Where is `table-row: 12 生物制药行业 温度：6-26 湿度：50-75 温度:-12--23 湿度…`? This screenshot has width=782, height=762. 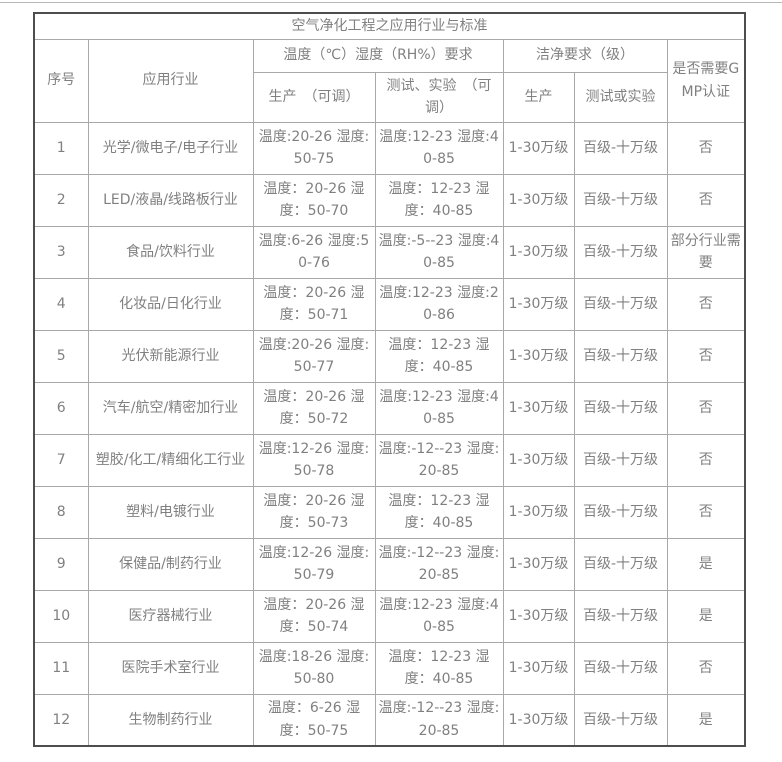
table-row: 12 生物制药行业 温度：6-26 湿度：50-75 温度:-12--23 湿度… is located at coordinates (389, 720).